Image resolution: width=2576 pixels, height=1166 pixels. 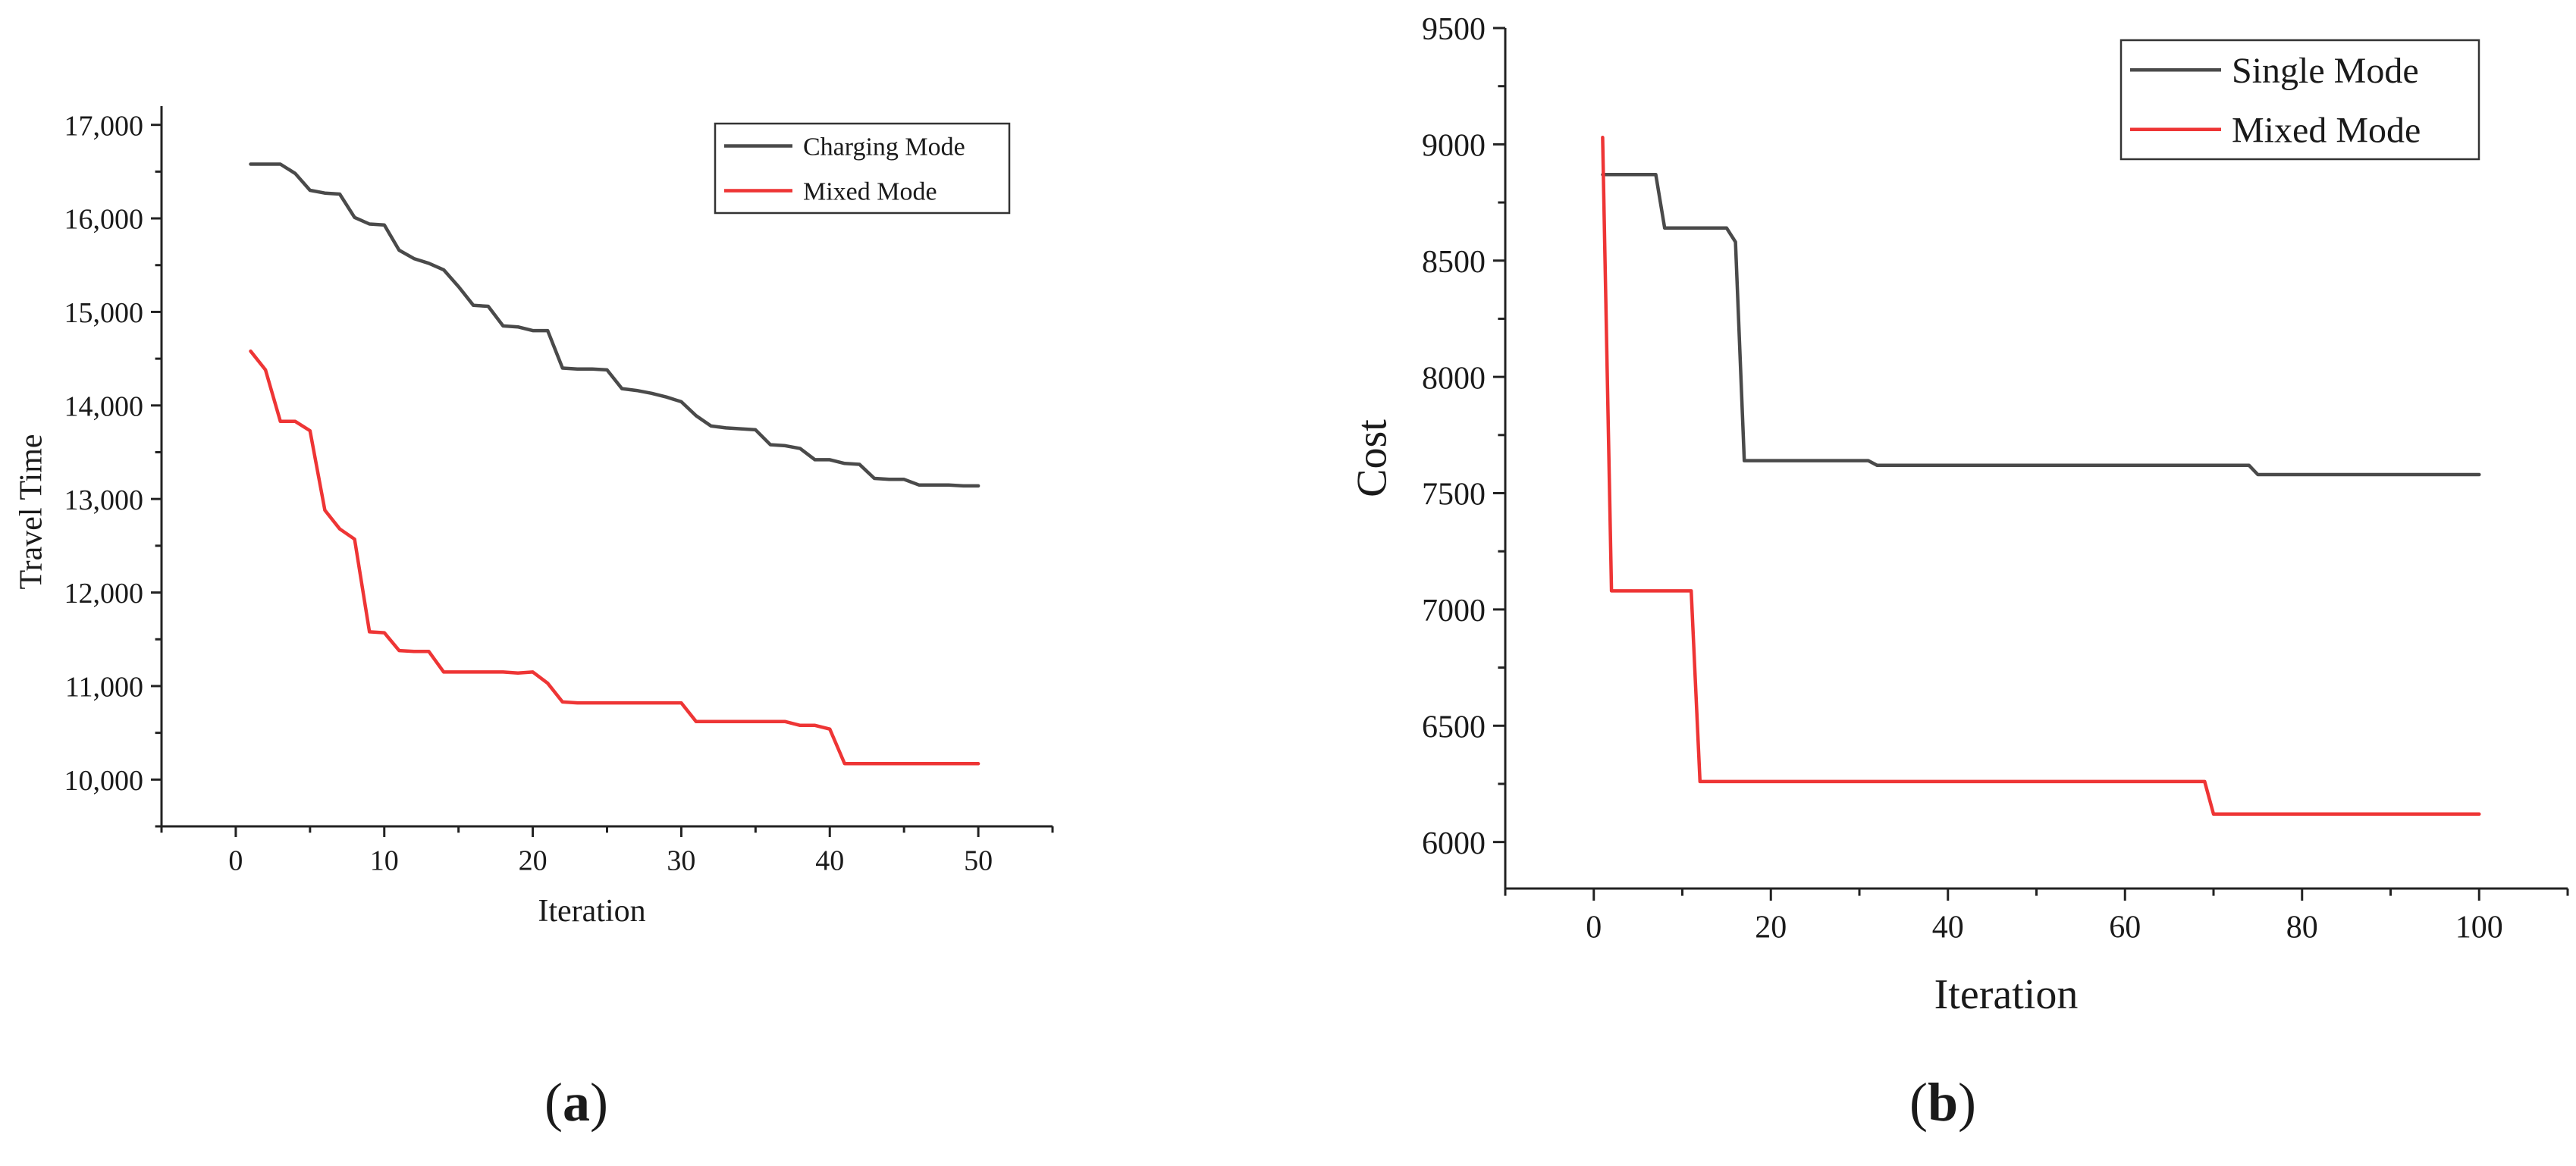 I want to click on y-axis-label: Cost, so click(x=1372, y=458).